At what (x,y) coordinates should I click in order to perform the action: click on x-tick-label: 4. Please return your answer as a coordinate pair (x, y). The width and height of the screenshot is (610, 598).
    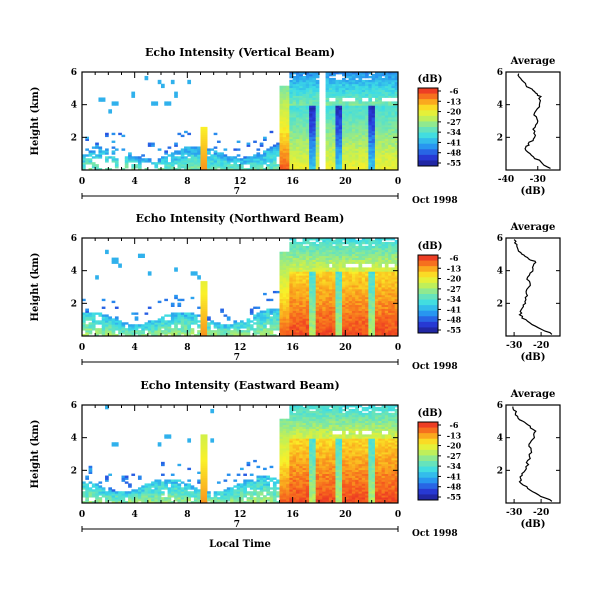
    Looking at the image, I should click on (135, 348).